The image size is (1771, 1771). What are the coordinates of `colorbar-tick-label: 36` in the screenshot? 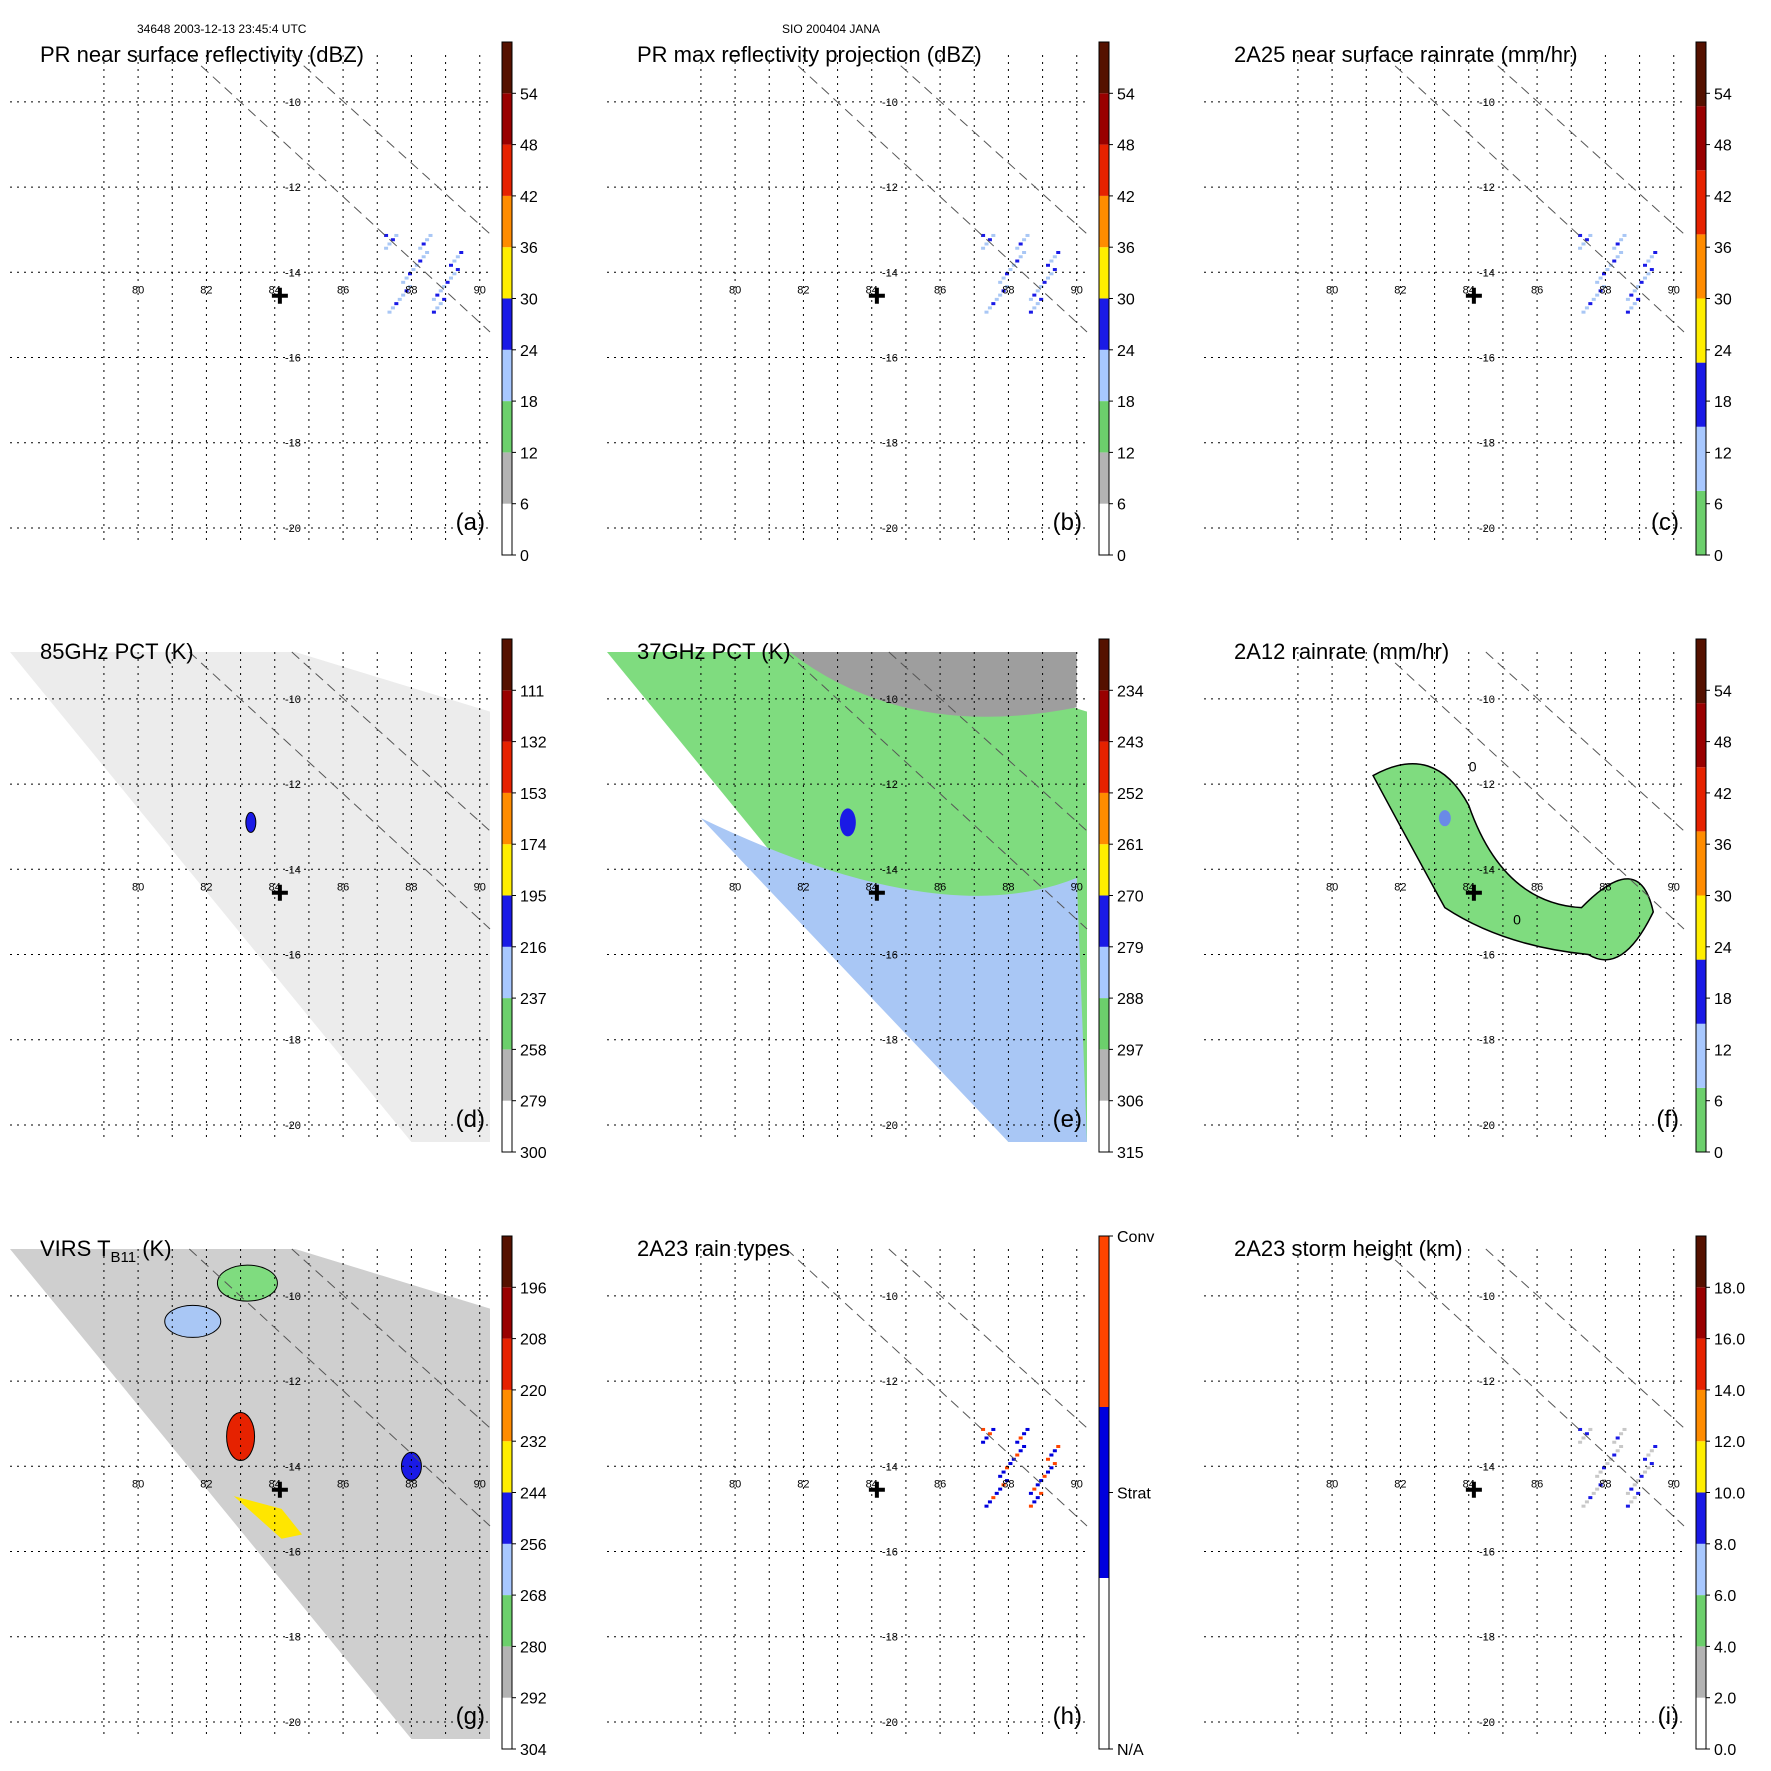 It's located at (1723, 845).